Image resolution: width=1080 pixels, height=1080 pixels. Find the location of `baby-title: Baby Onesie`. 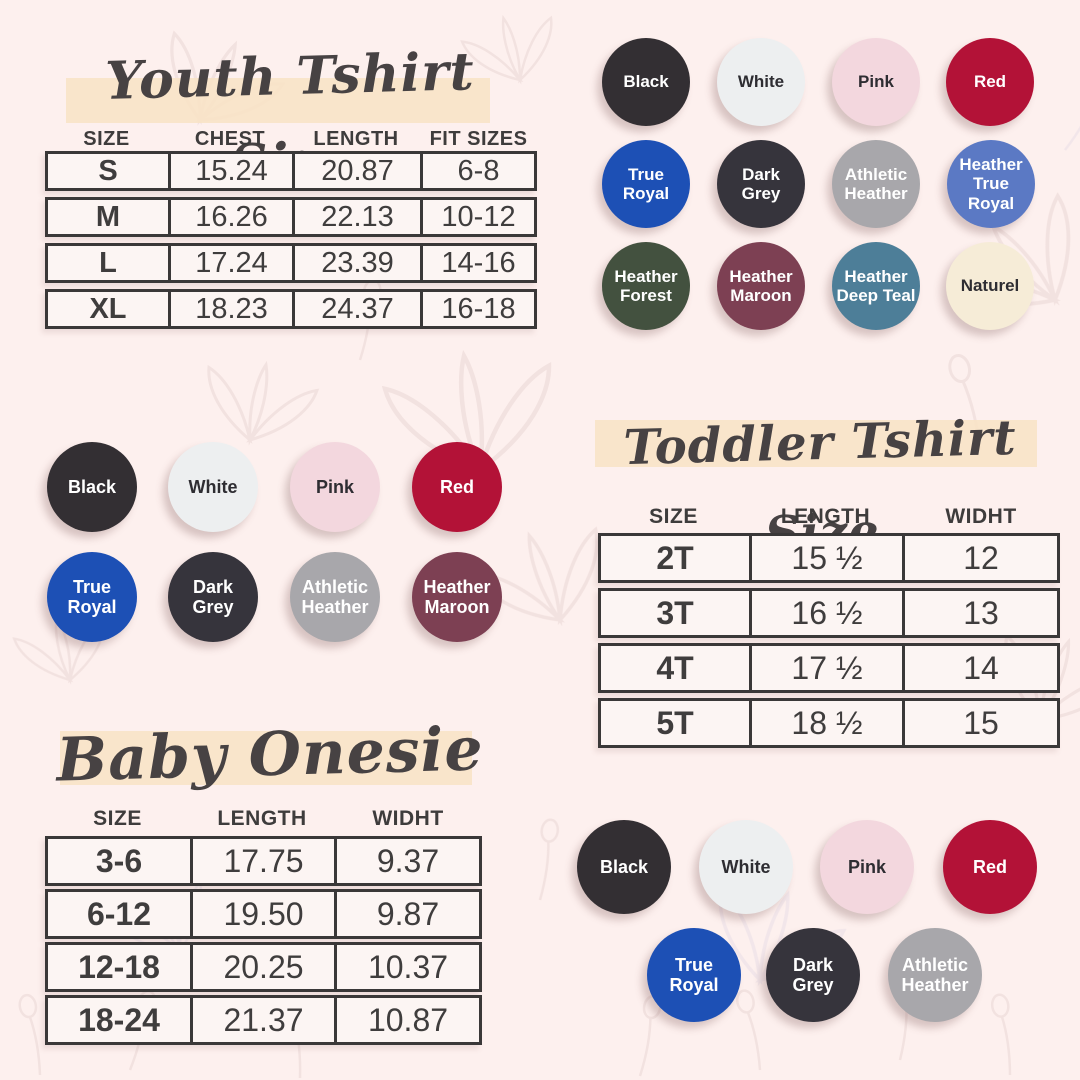

baby-title: Baby Onesie is located at coordinates (270, 755).